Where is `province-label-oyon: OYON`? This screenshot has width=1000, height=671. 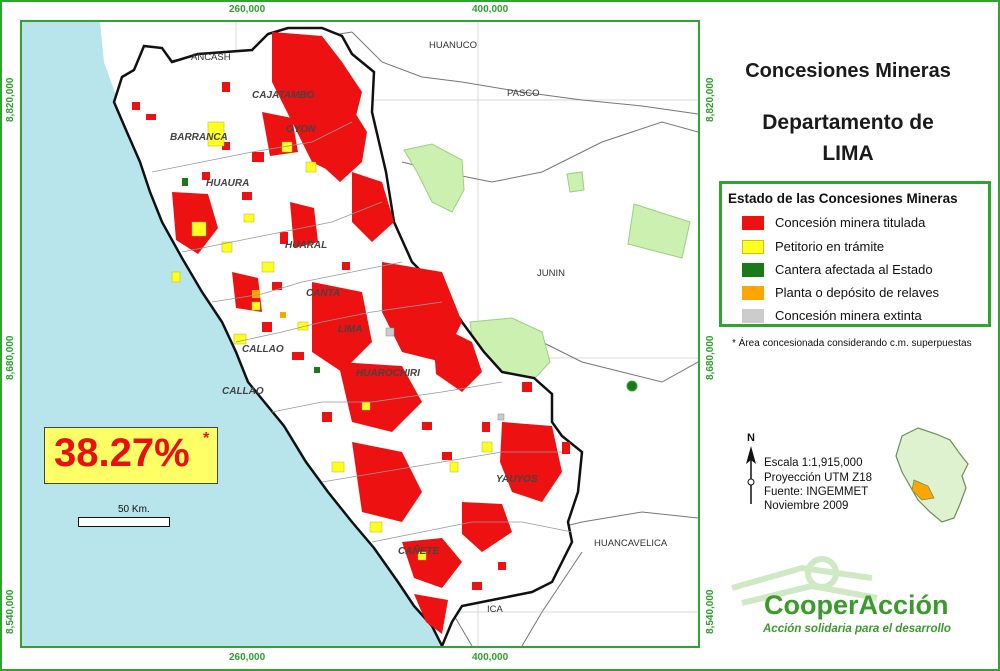 province-label-oyon: OYON is located at coordinates (301, 129).